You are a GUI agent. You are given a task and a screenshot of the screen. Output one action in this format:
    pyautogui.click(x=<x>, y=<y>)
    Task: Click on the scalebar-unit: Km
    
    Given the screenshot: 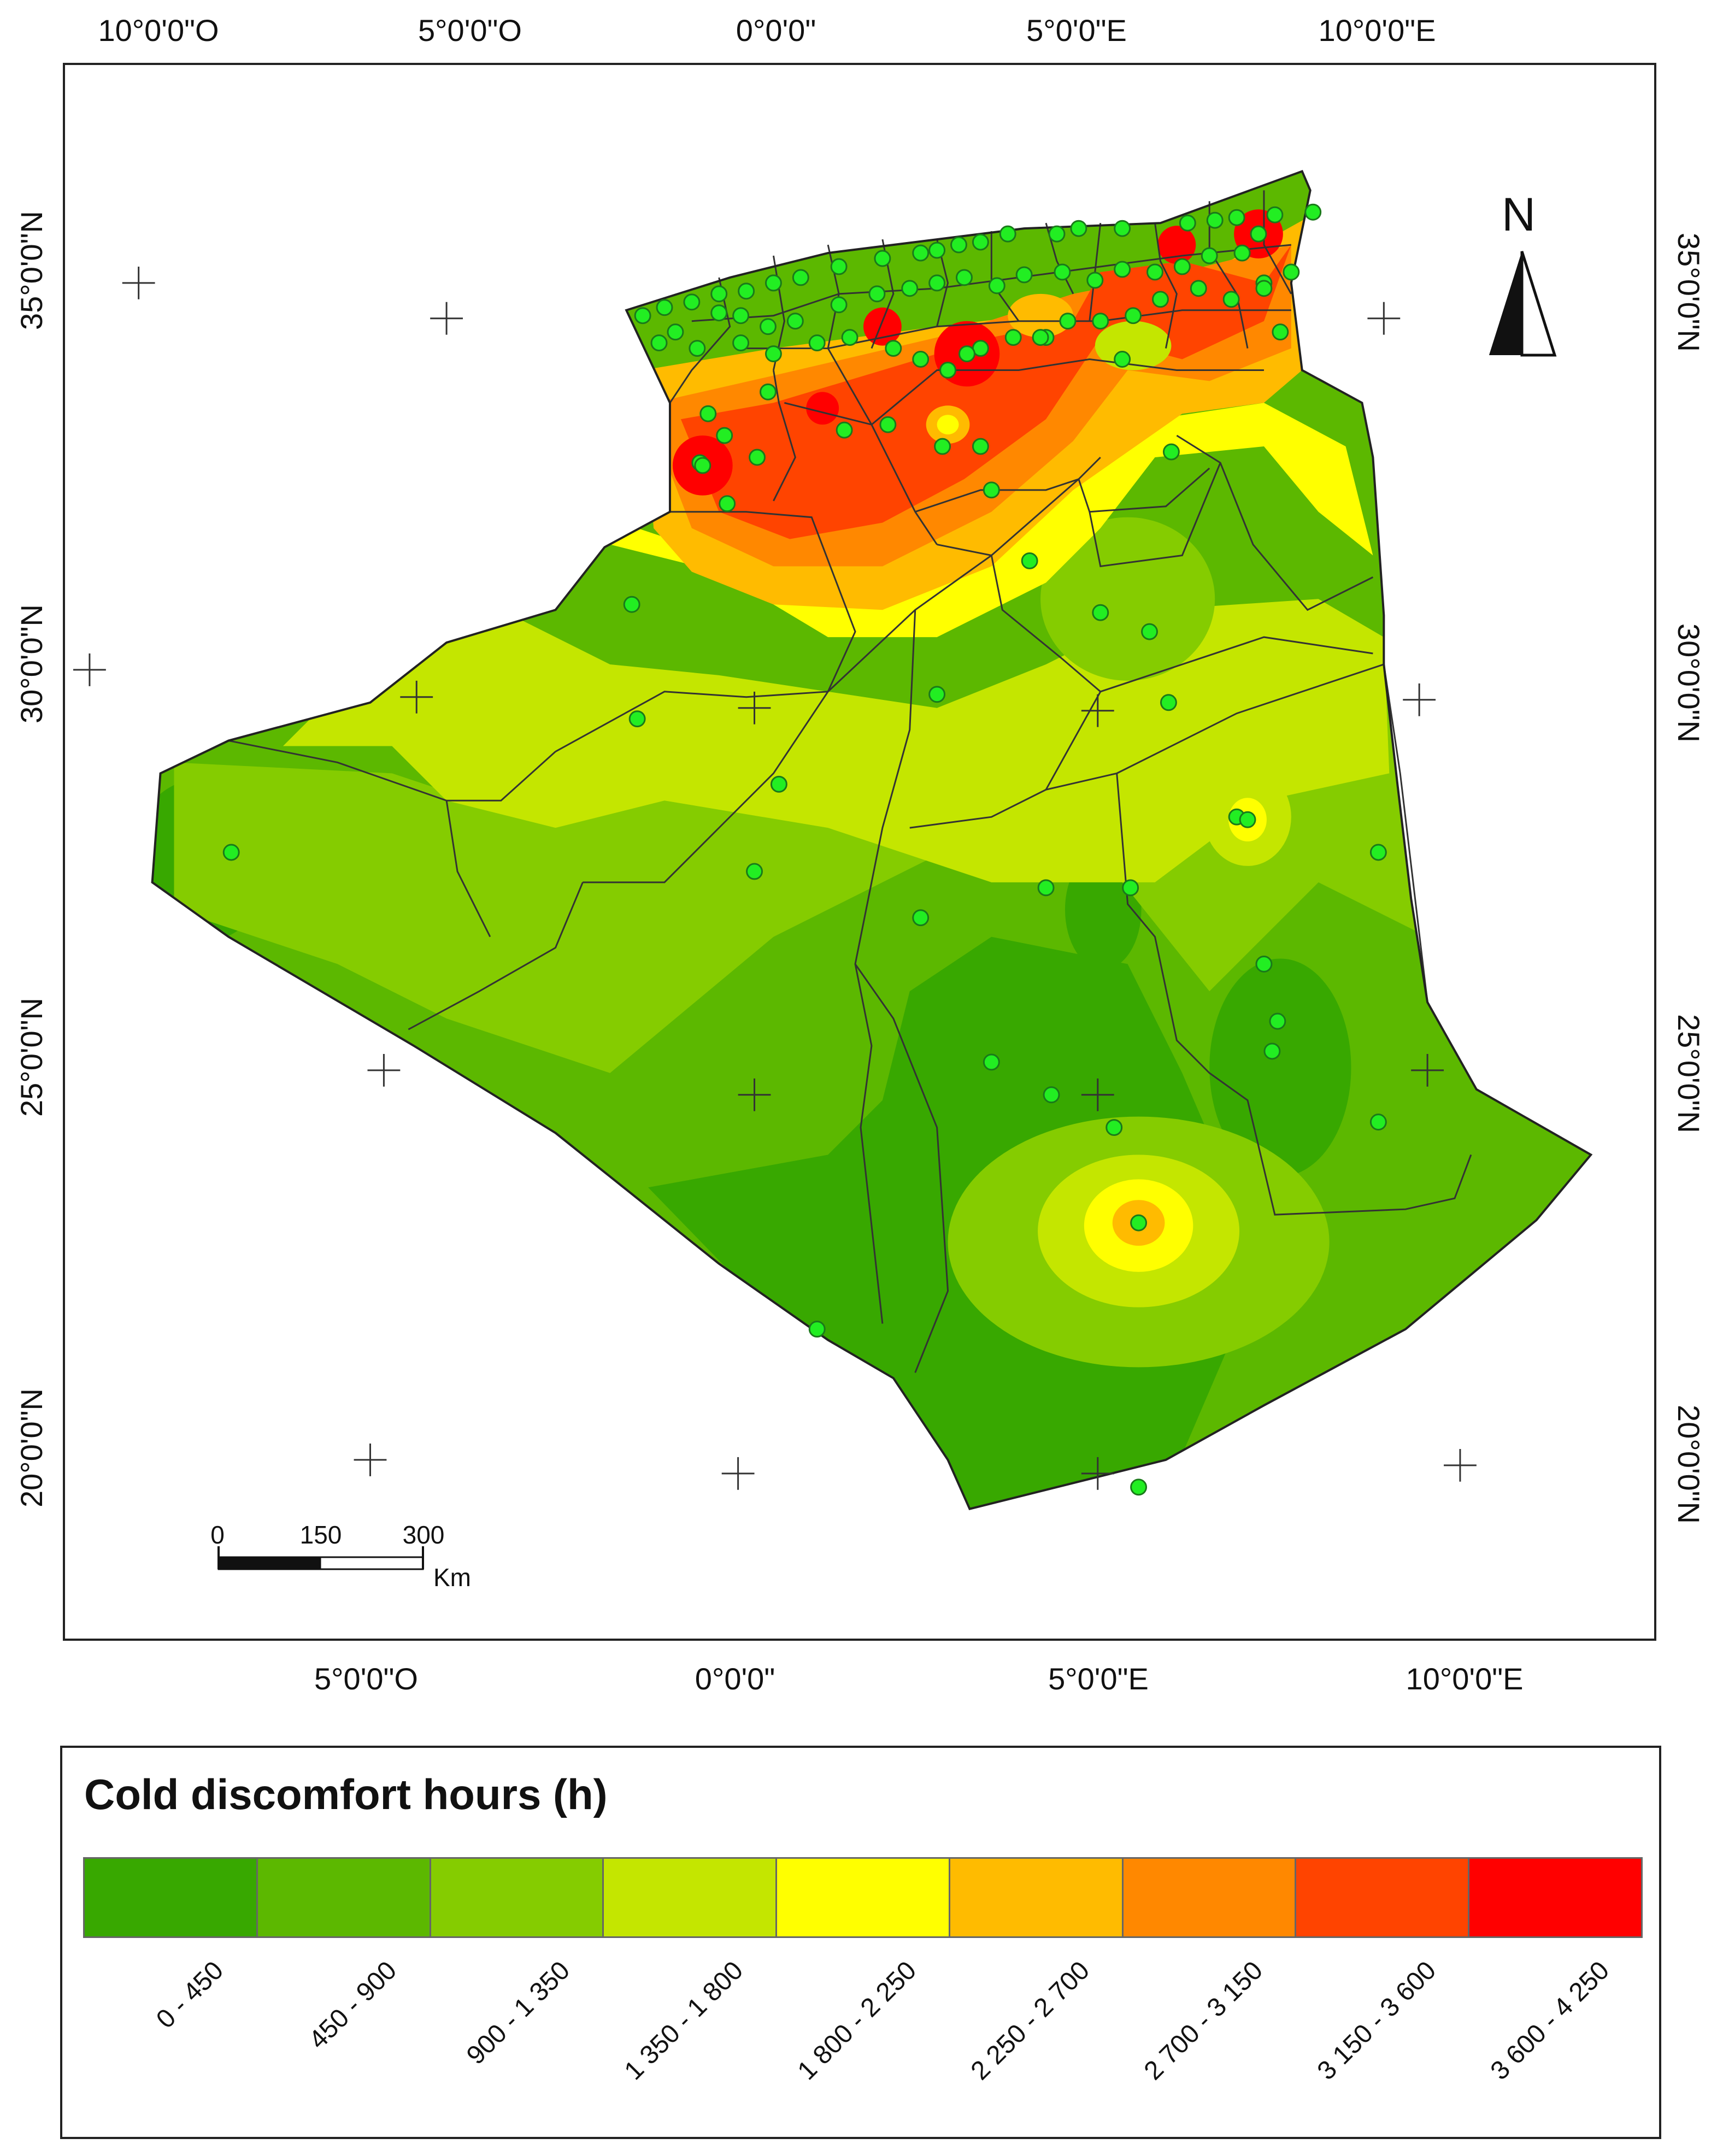 What is the action you would take?
    pyautogui.click(x=452, y=1577)
    